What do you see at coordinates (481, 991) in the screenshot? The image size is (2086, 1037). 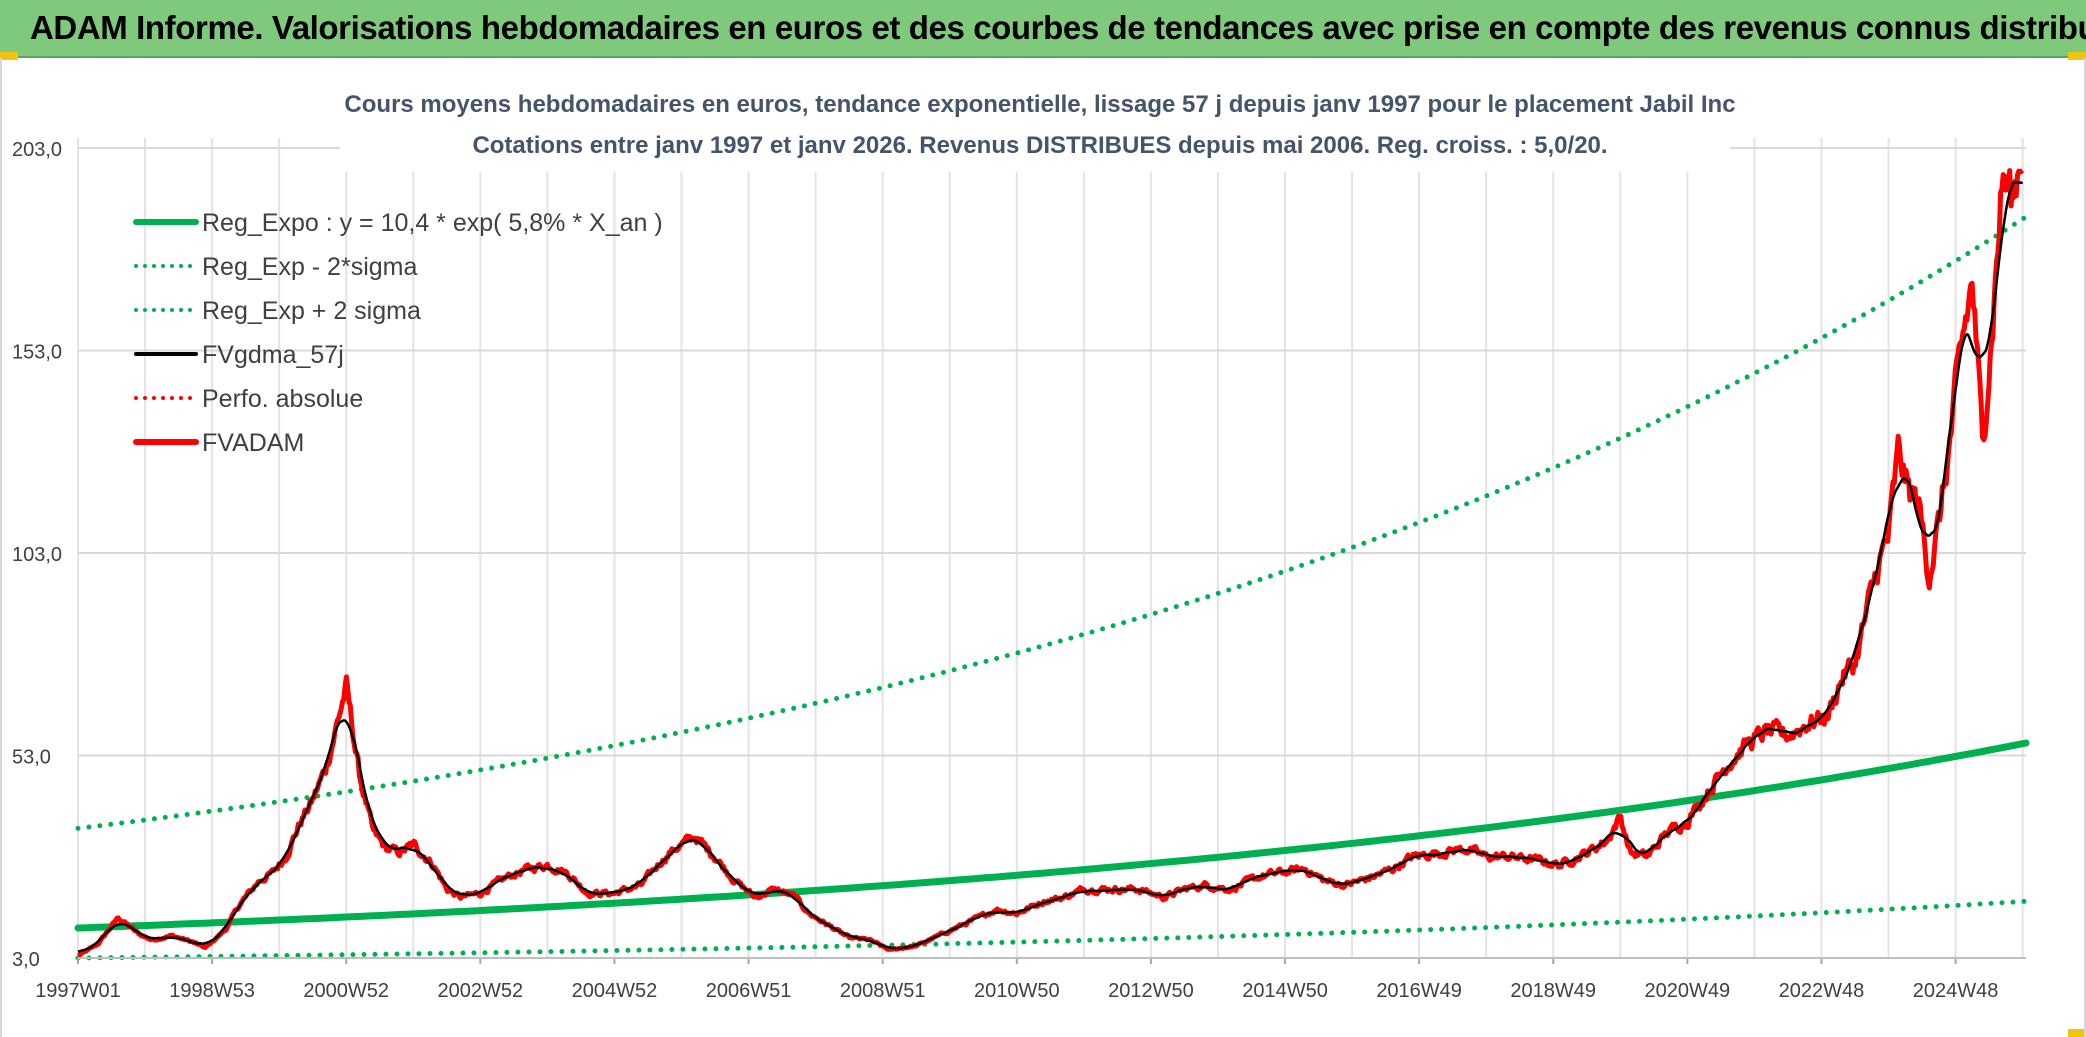 I see `x-tick-label: 2002W52` at bounding box center [481, 991].